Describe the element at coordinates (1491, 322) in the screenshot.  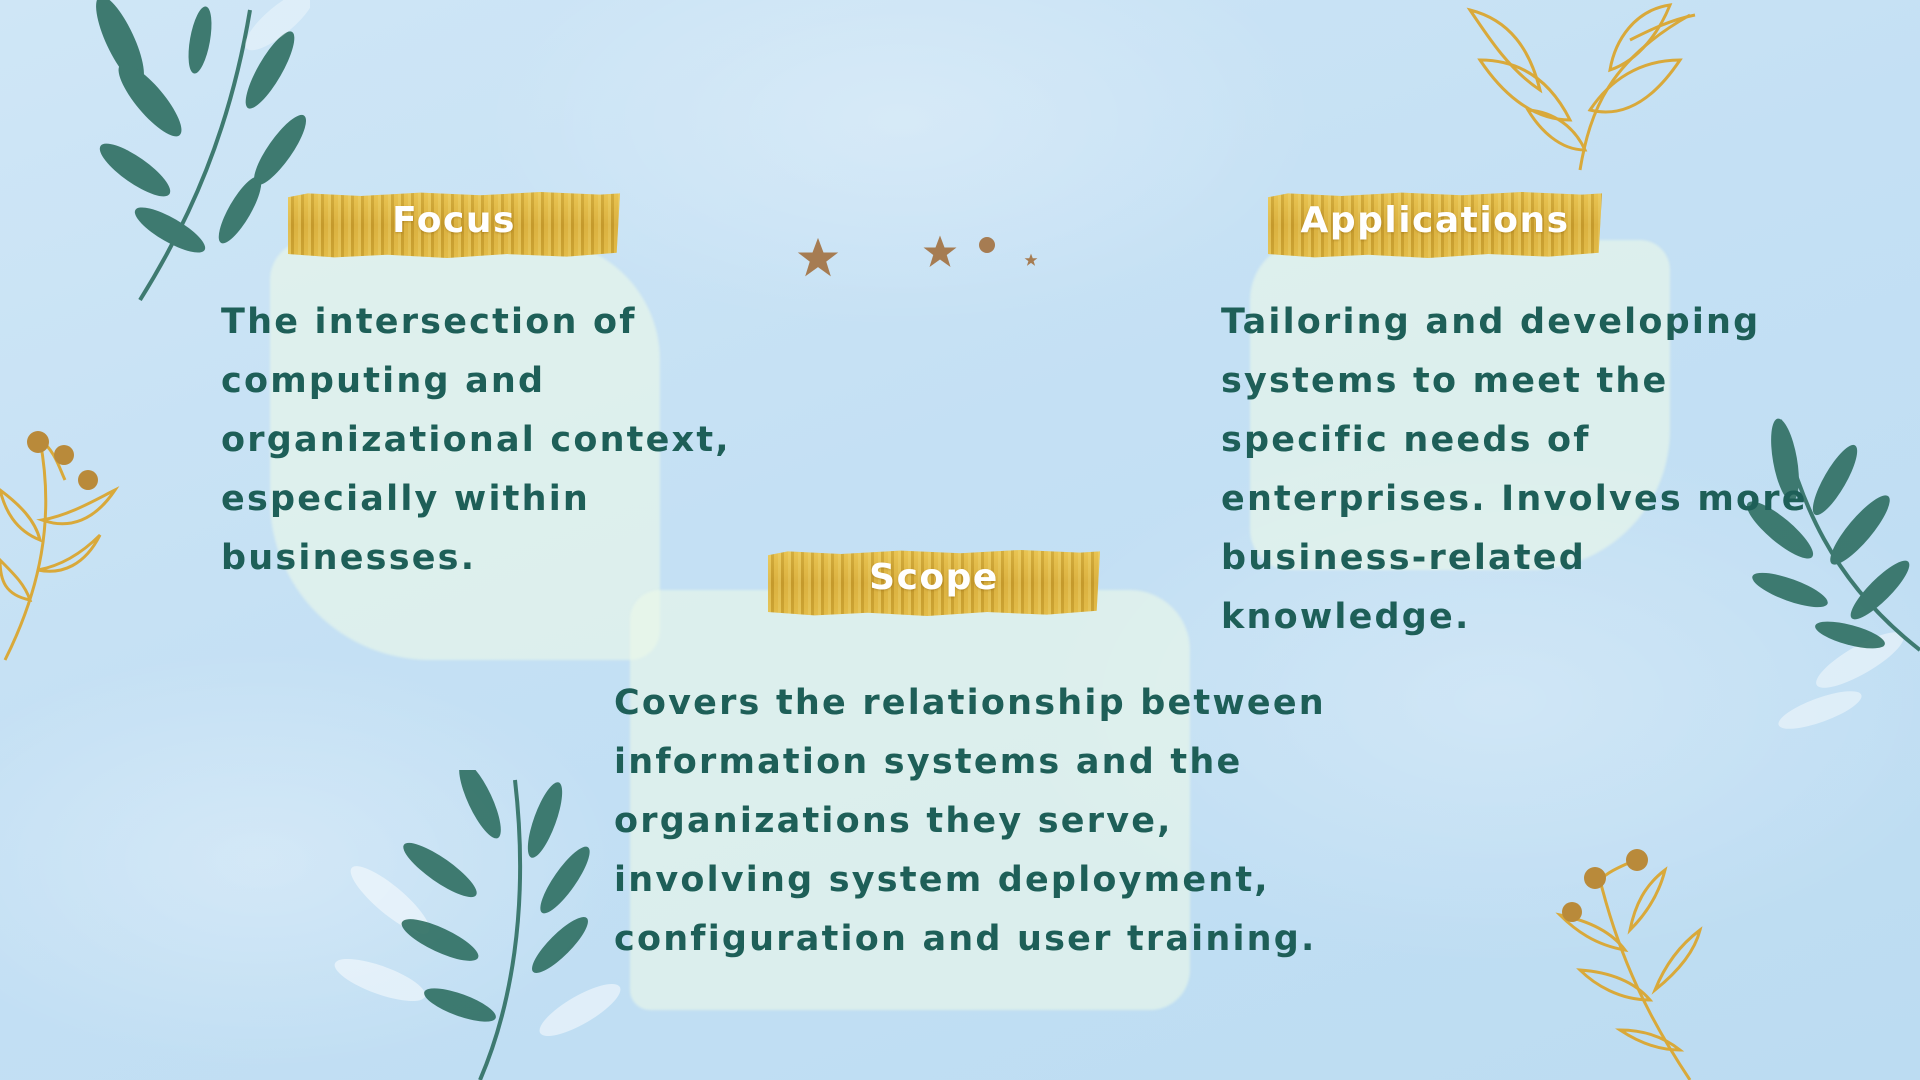
I see `text-line: Tailoring and developing` at that location.